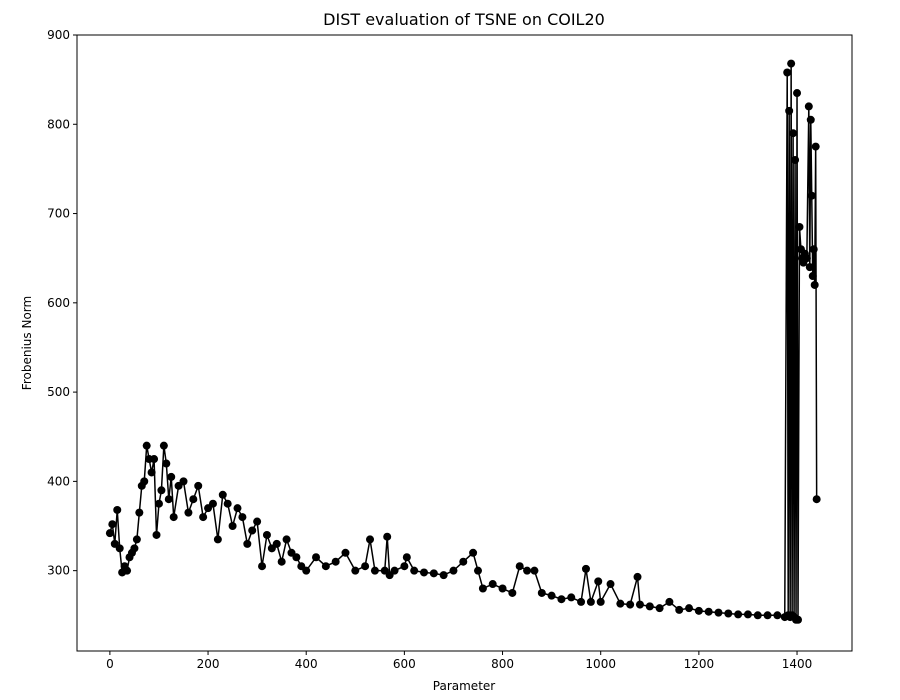  What do you see at coordinates (208, 664) in the screenshot?
I see `x-tick-label: 200` at bounding box center [208, 664].